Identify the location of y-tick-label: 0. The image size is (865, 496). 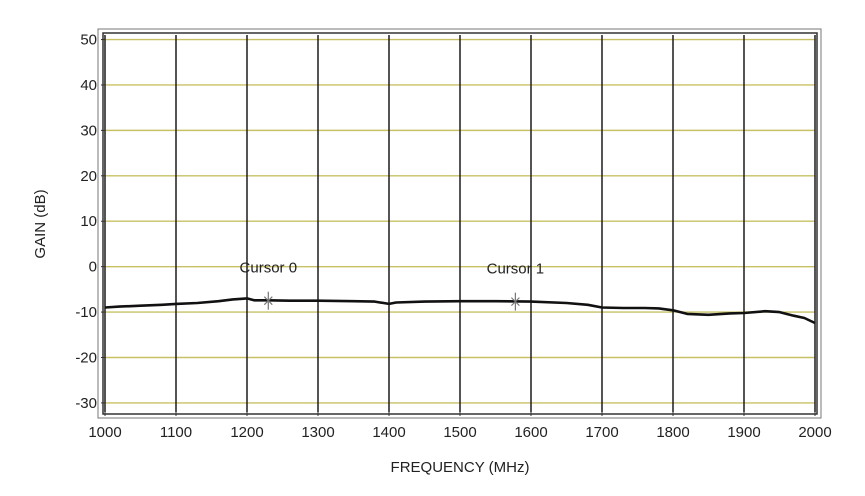
(93, 267).